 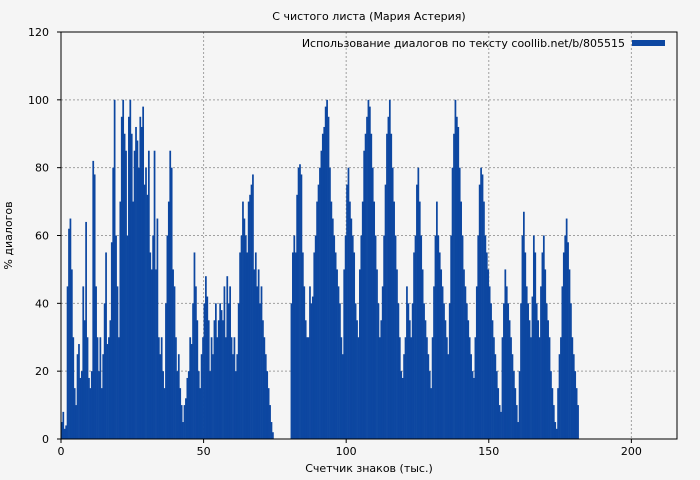 What do you see at coordinates (42, 236) in the screenshot?
I see `y-tick-label: 60` at bounding box center [42, 236].